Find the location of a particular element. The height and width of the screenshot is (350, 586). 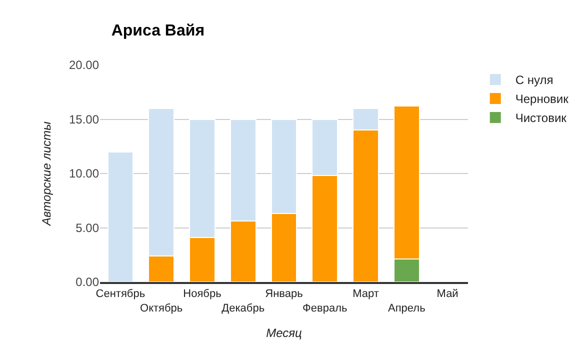

y-tick-label: 0.00 is located at coordinates (88, 282).